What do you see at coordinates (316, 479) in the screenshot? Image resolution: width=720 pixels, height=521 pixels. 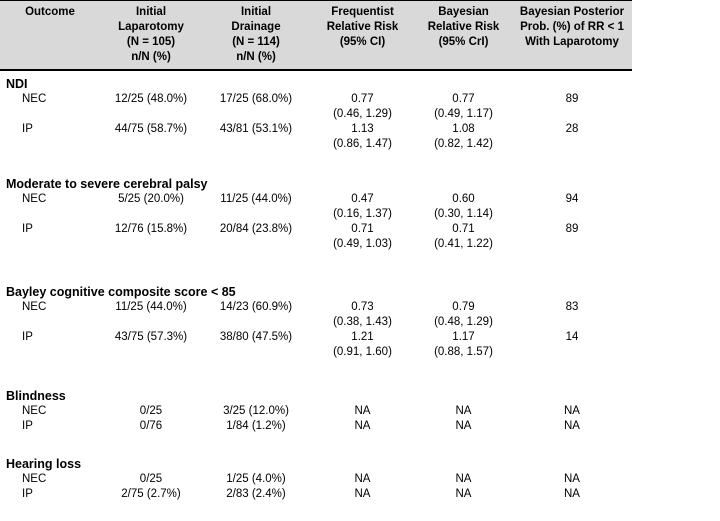 I see `table-row-hearing-nec: NEC 0/25 1/25 (4.0%) NA NA NA` at bounding box center [316, 479].